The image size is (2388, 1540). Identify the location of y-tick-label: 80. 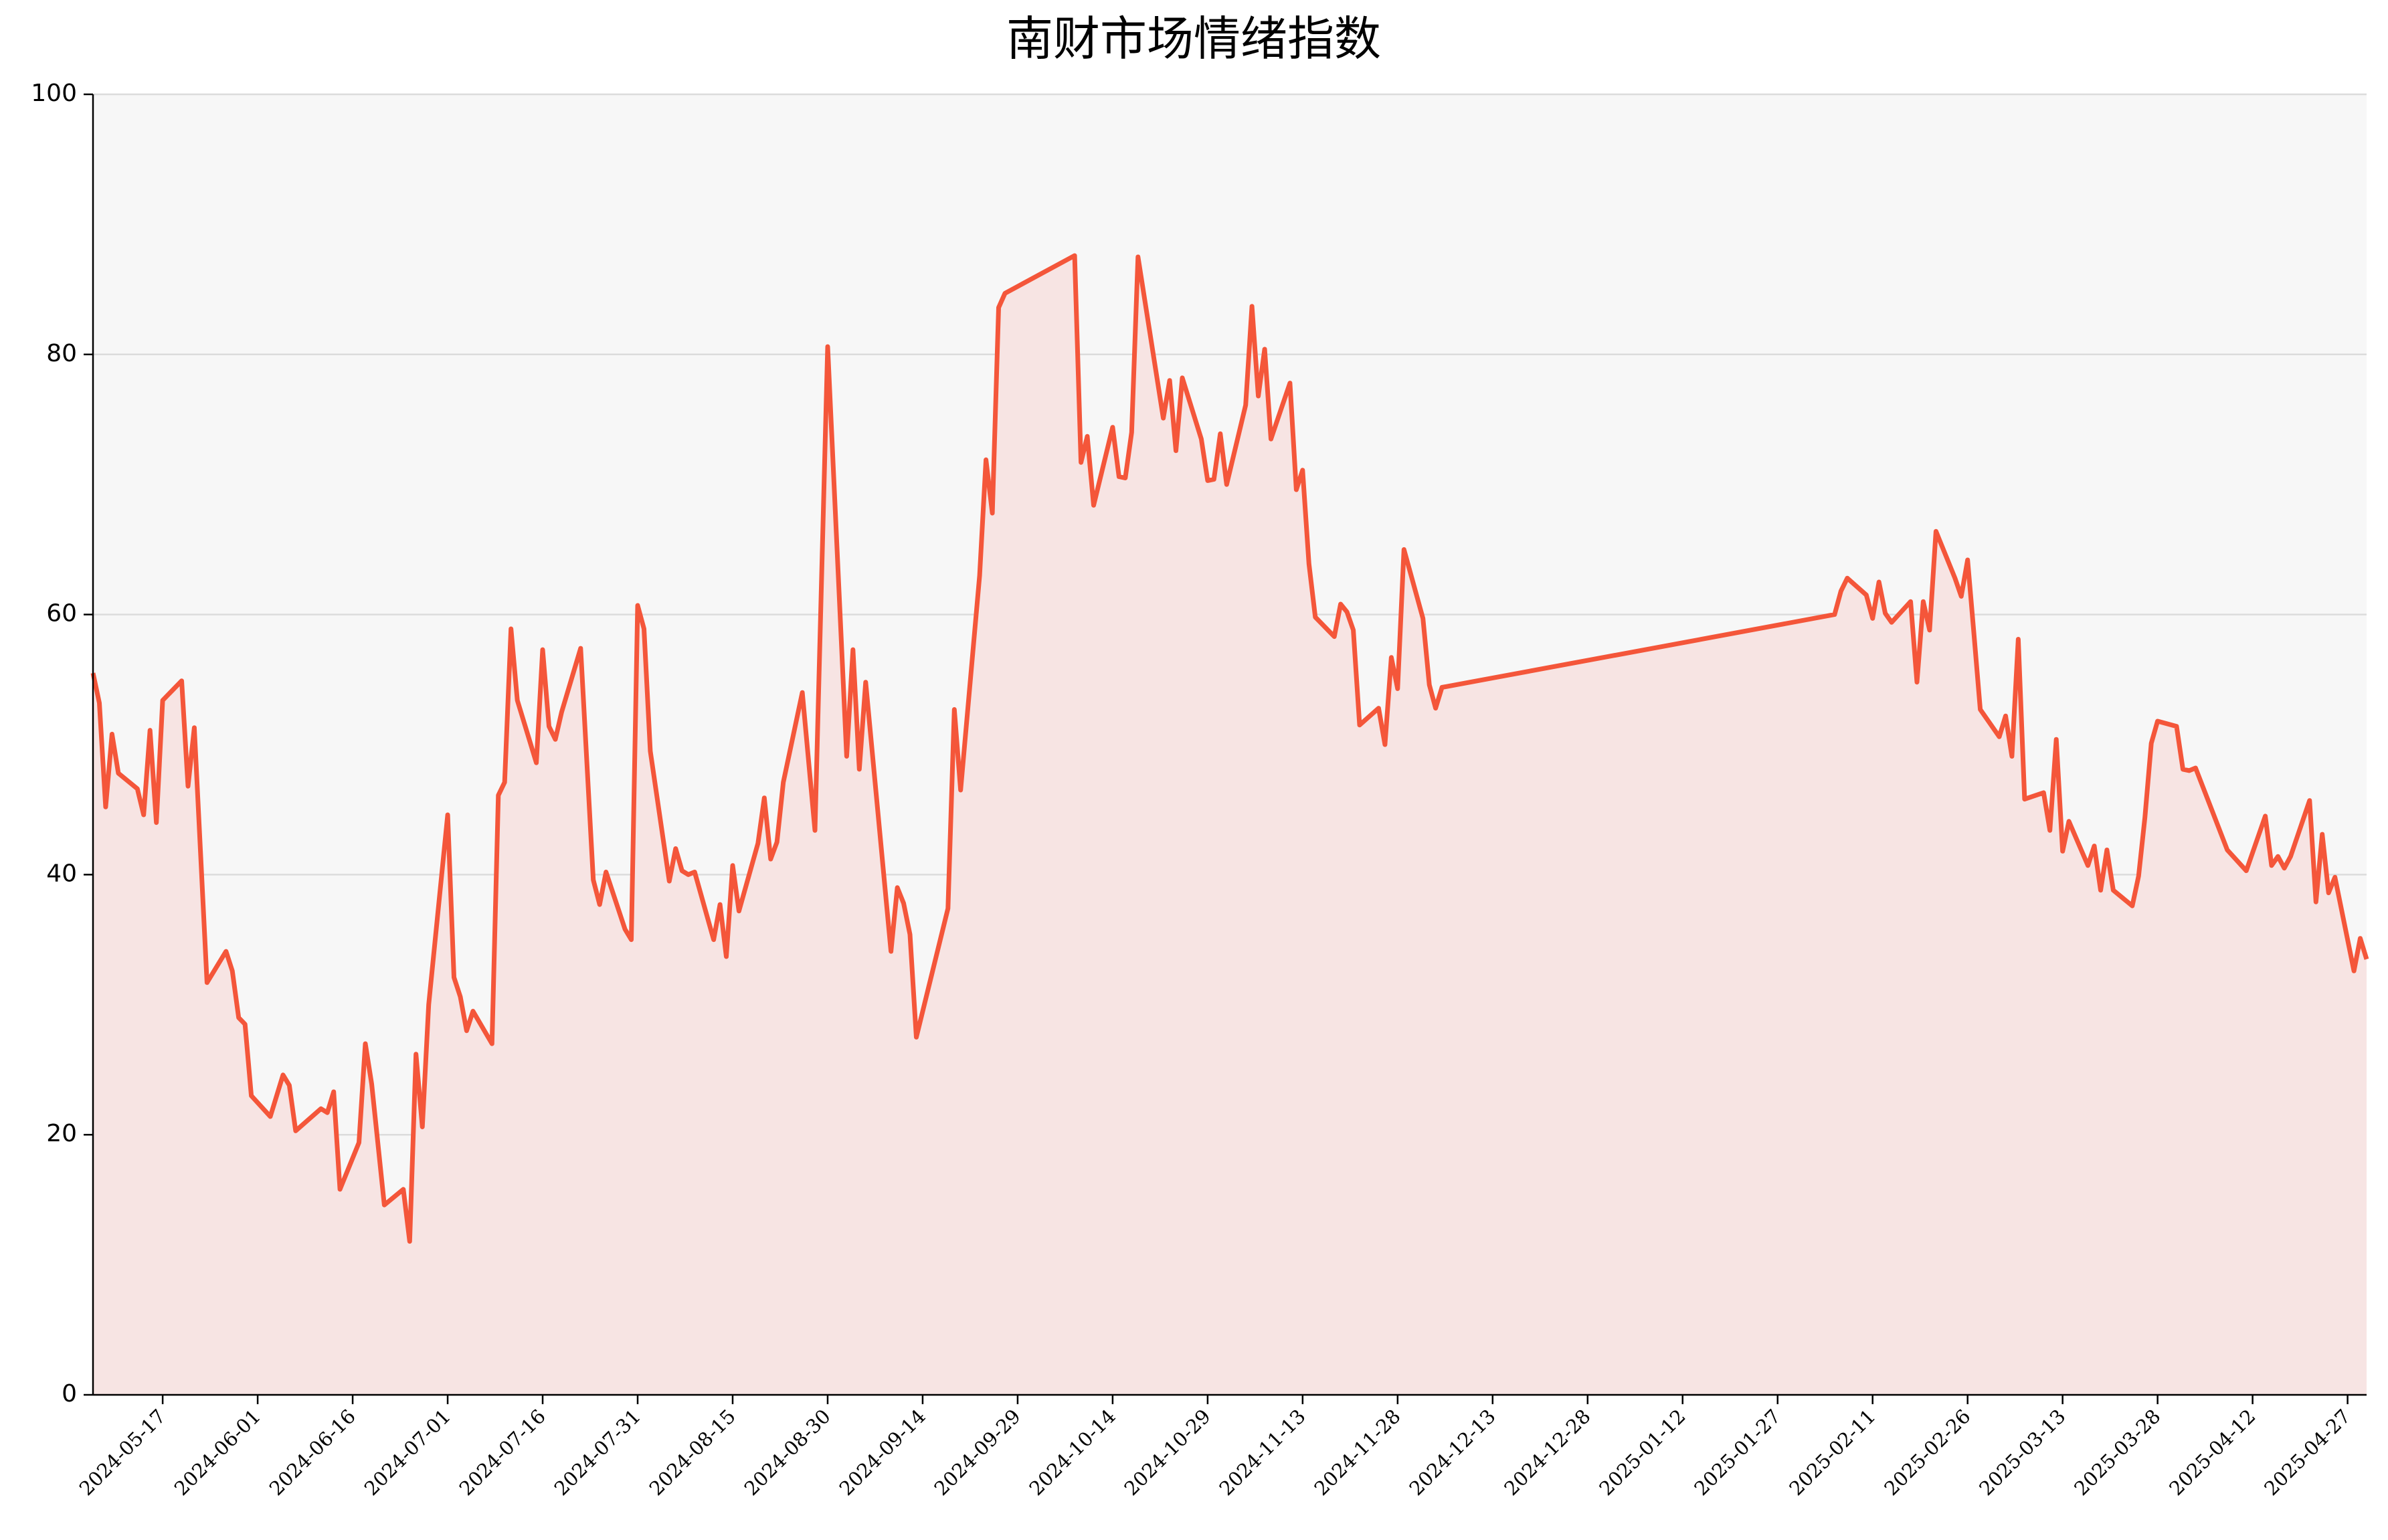
(61, 353).